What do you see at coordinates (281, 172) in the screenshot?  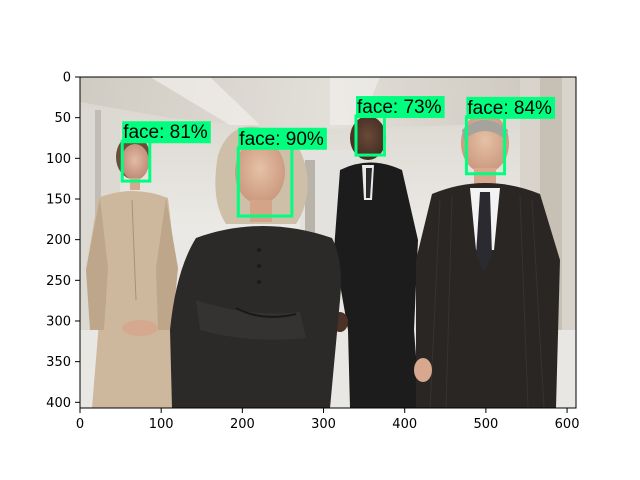 I see `face-detection: face: 90%` at bounding box center [281, 172].